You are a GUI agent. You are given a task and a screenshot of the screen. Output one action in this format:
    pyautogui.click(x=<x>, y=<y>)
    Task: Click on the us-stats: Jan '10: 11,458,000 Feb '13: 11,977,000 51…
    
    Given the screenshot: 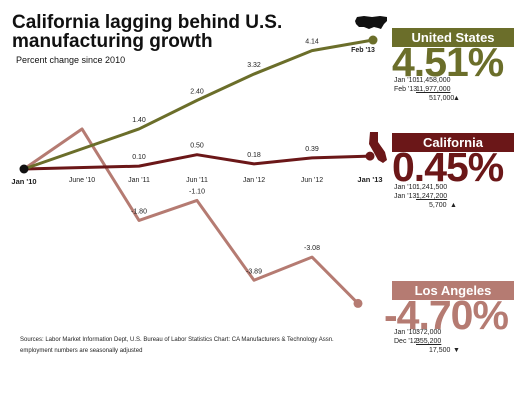 What is the action you would take?
    pyautogui.click(x=449, y=89)
    